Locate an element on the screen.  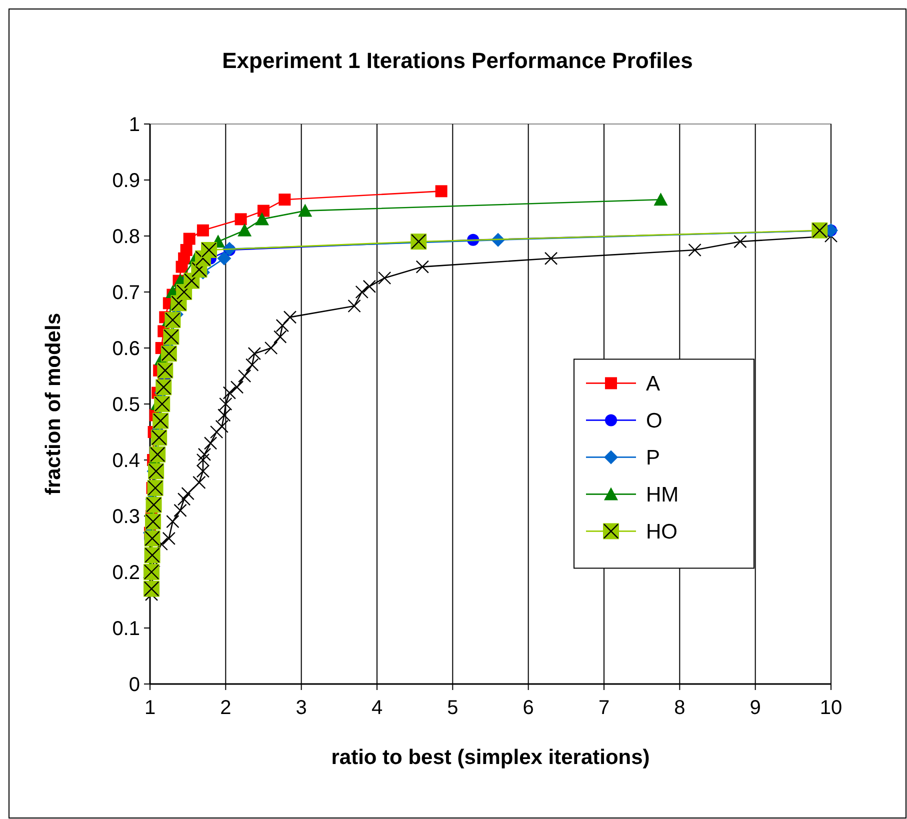
legend-label: P is located at coordinates (653, 458).